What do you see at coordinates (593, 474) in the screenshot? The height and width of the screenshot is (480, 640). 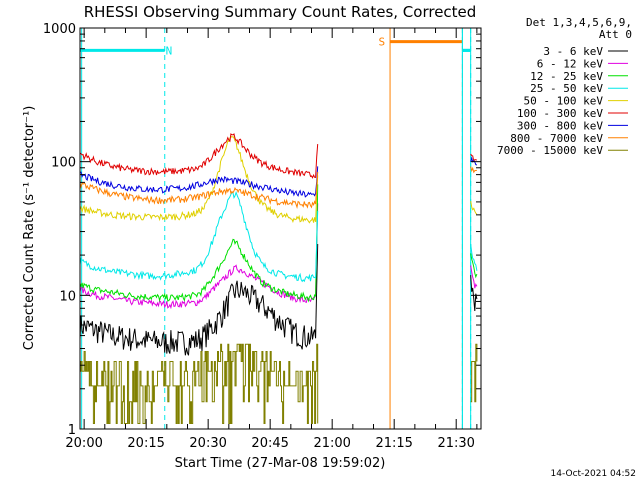 I see `timestamp: 14-Oct-2021 04:52` at bounding box center [593, 474].